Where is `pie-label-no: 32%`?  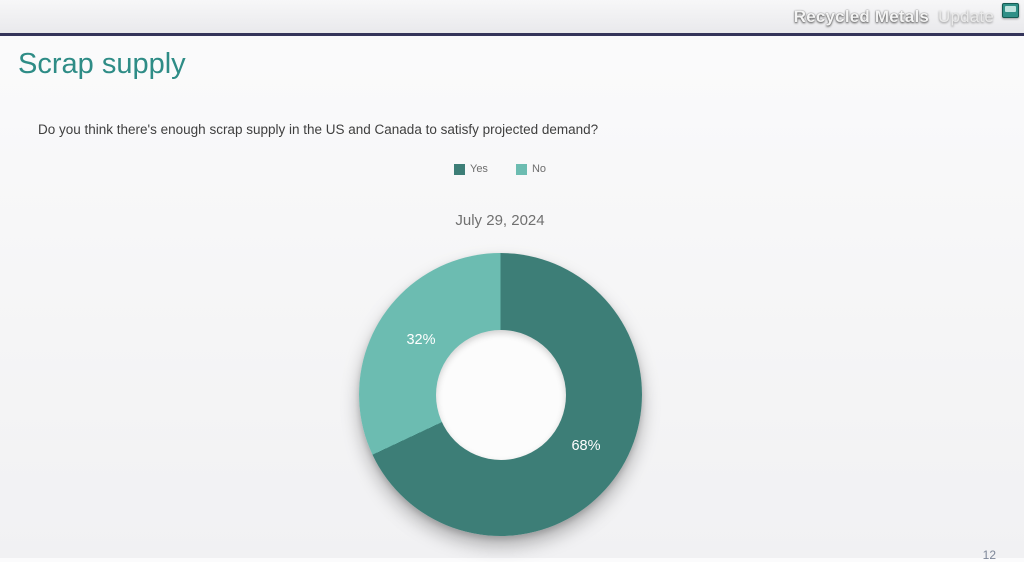
pie-label-no: 32% is located at coordinates (421, 340).